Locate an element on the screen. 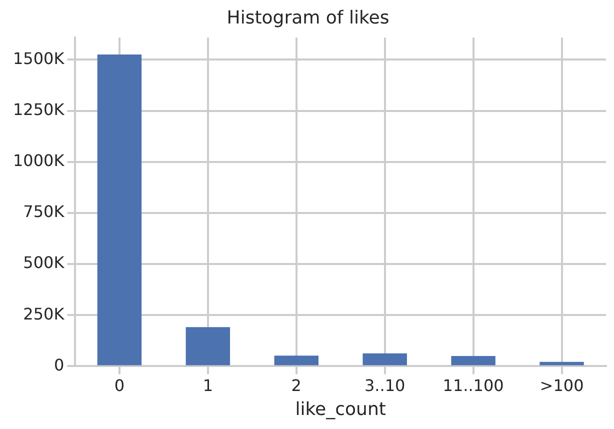 The width and height of the screenshot is (614, 429). x-axis-title: like_count is located at coordinates (340, 409).